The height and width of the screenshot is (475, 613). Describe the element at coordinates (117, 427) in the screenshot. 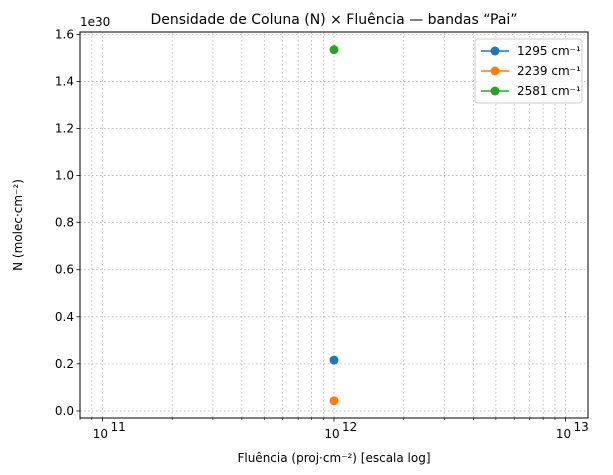

I see `x-tick-exponent: 11` at that location.